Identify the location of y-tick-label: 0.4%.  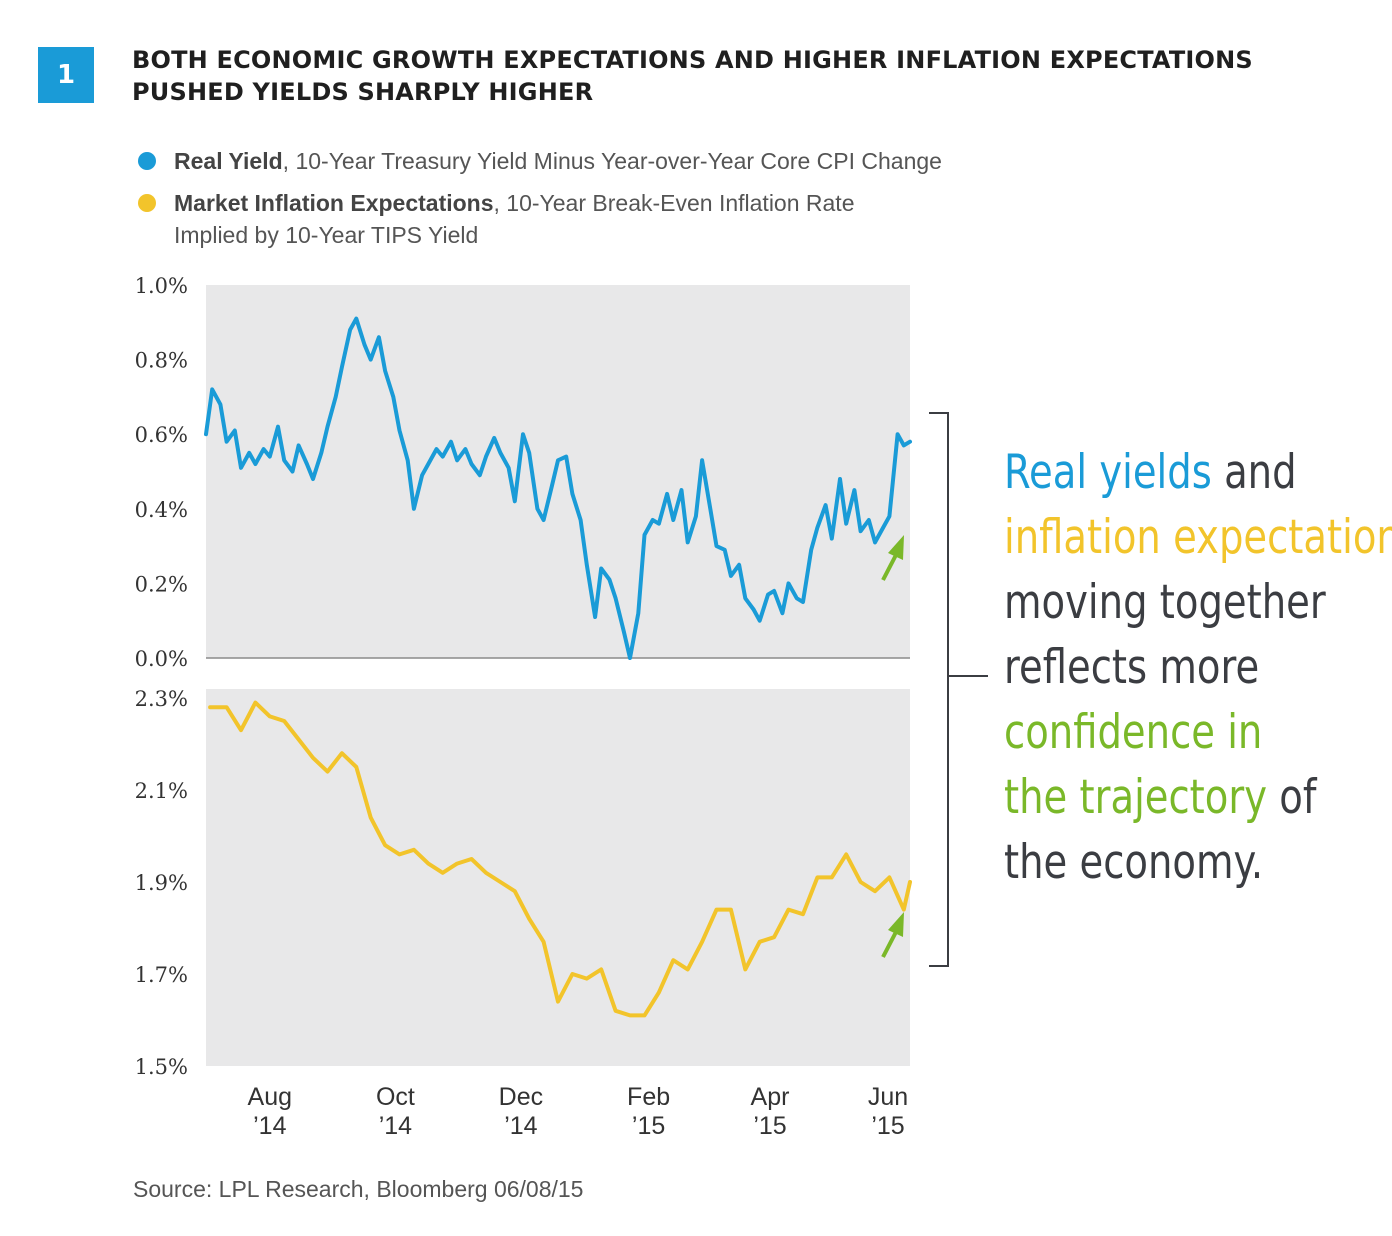
(161, 510).